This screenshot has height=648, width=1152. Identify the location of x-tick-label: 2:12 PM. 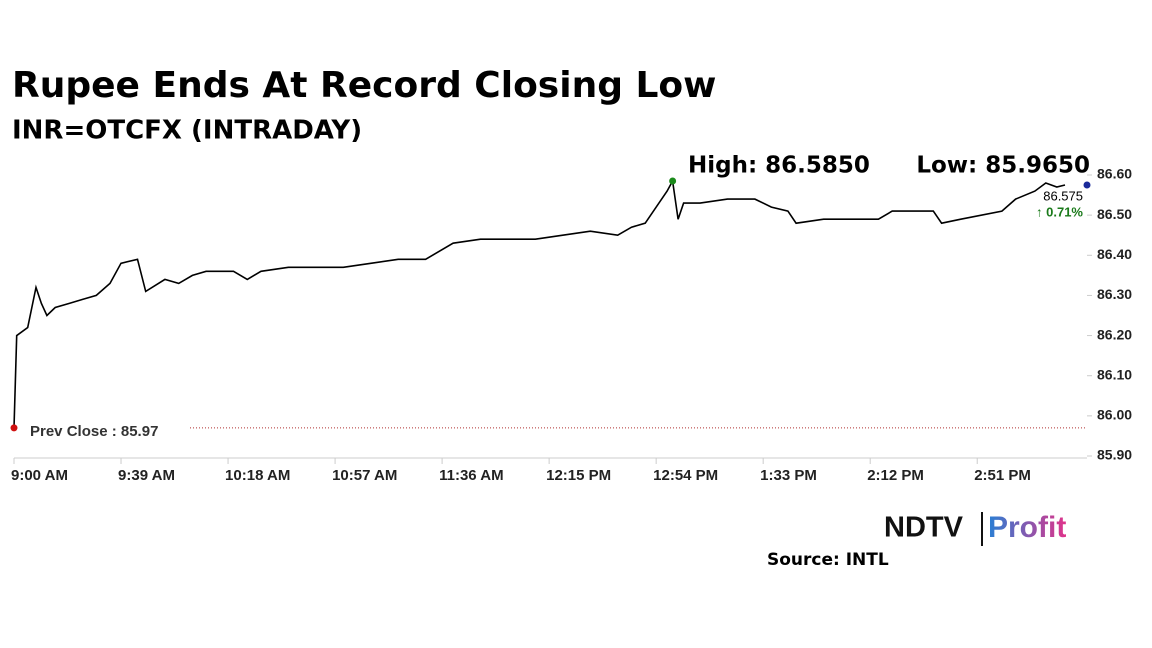
(895, 475).